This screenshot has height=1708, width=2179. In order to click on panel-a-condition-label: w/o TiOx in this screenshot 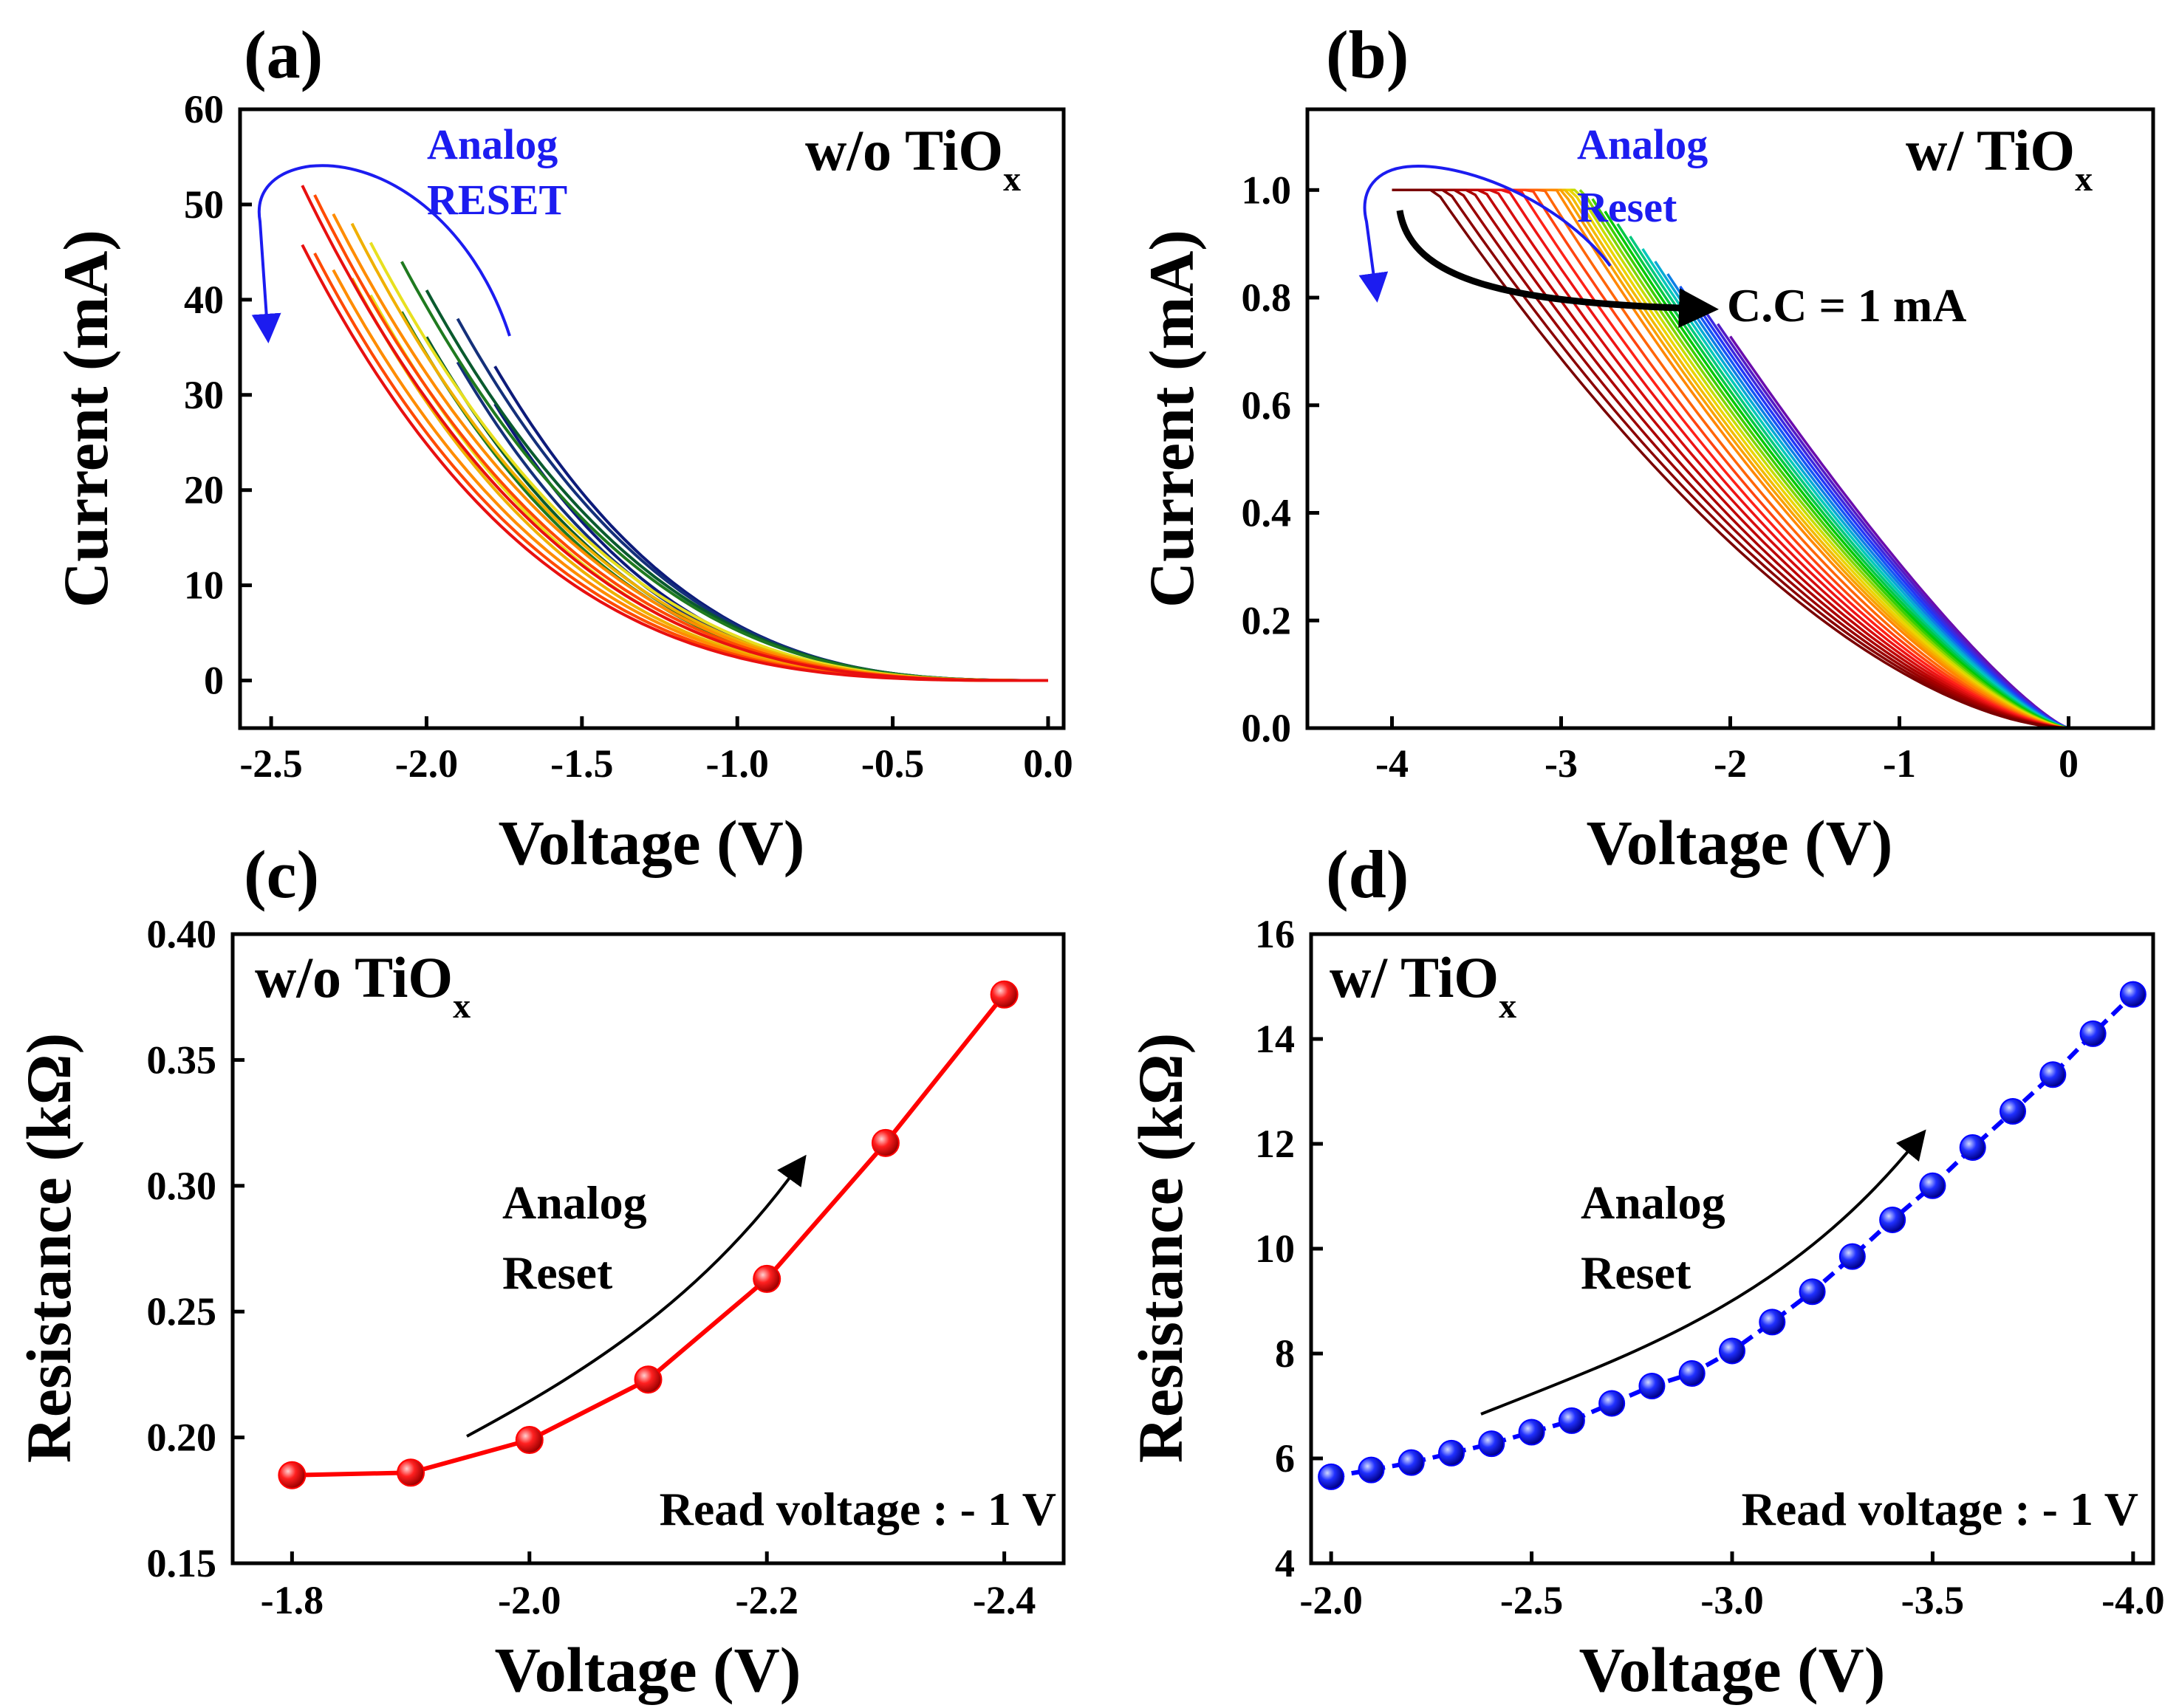, I will do `click(913, 158)`.